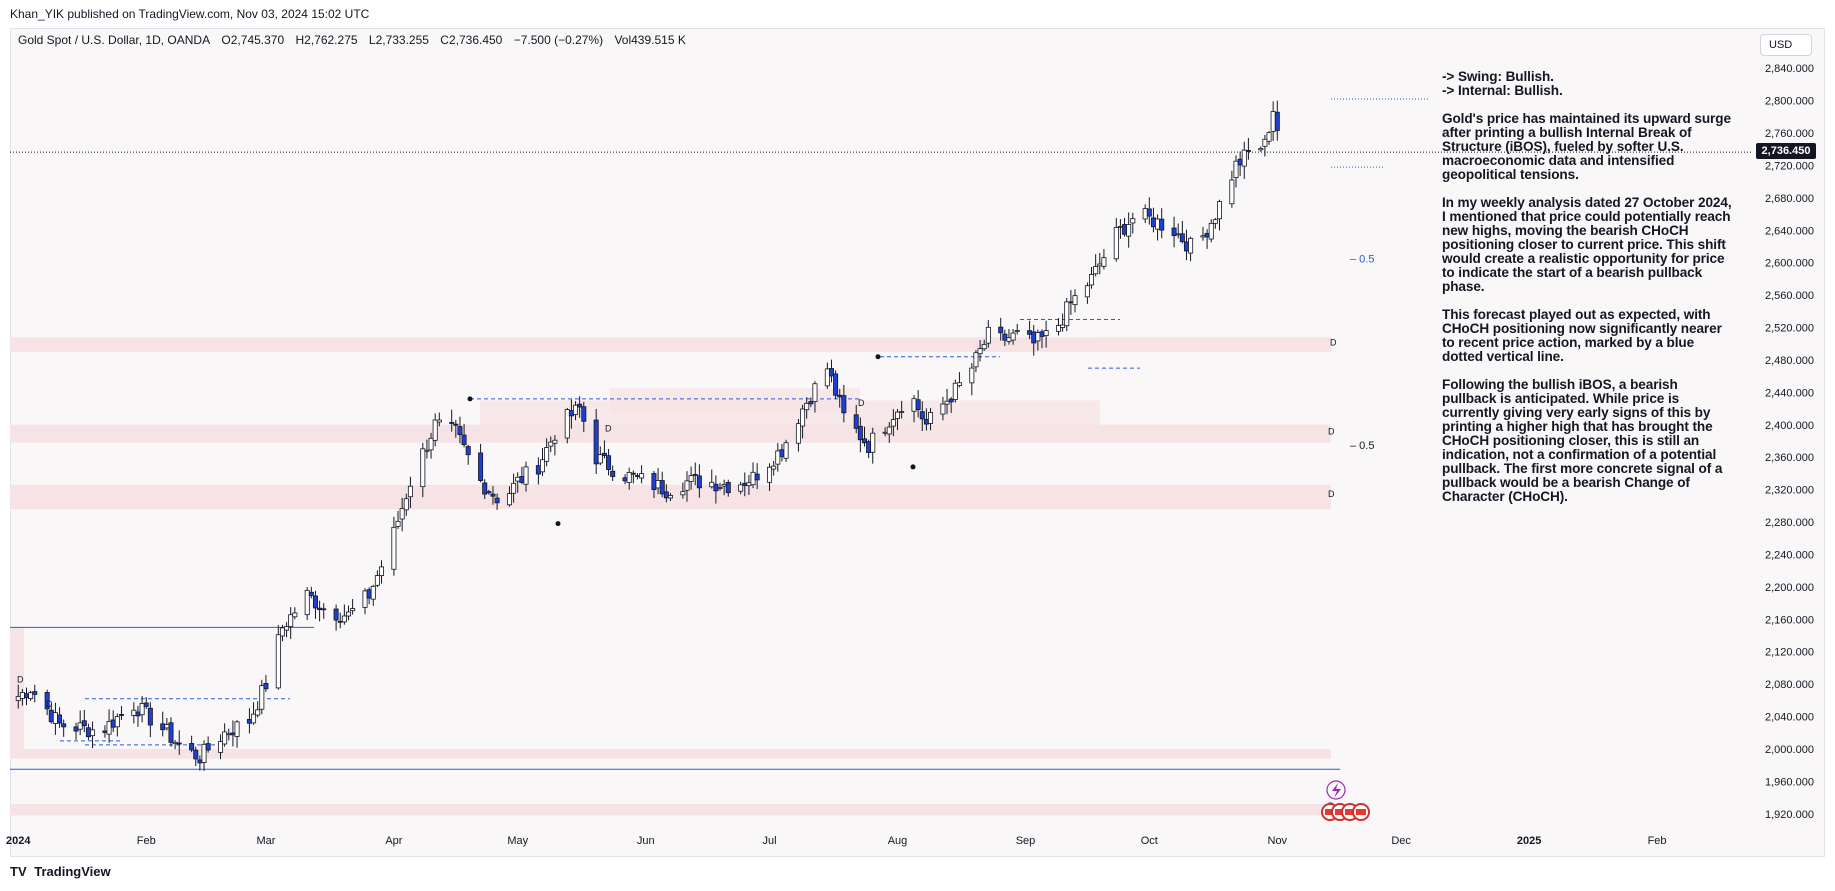  Describe the element at coordinates (517, 841) in the screenshot. I see `time-tick-label: May` at that location.